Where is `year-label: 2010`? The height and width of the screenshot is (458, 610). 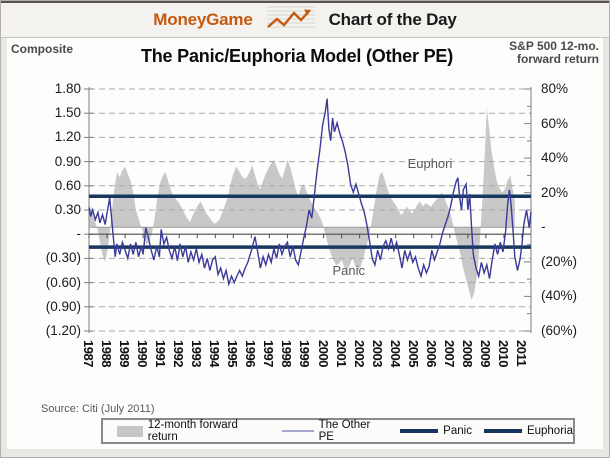
year-label: 2010 is located at coordinates (503, 353).